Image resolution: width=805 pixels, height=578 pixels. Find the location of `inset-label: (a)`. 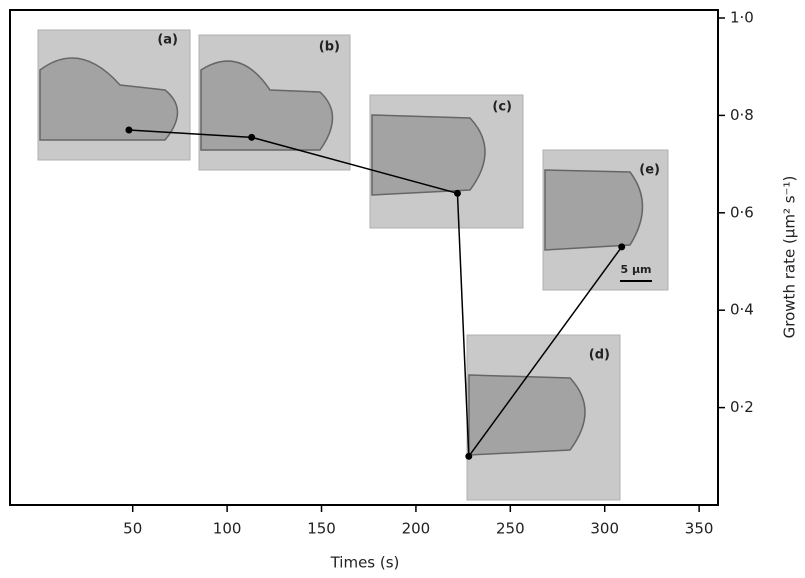

inset-label: (a) is located at coordinates (167, 40).